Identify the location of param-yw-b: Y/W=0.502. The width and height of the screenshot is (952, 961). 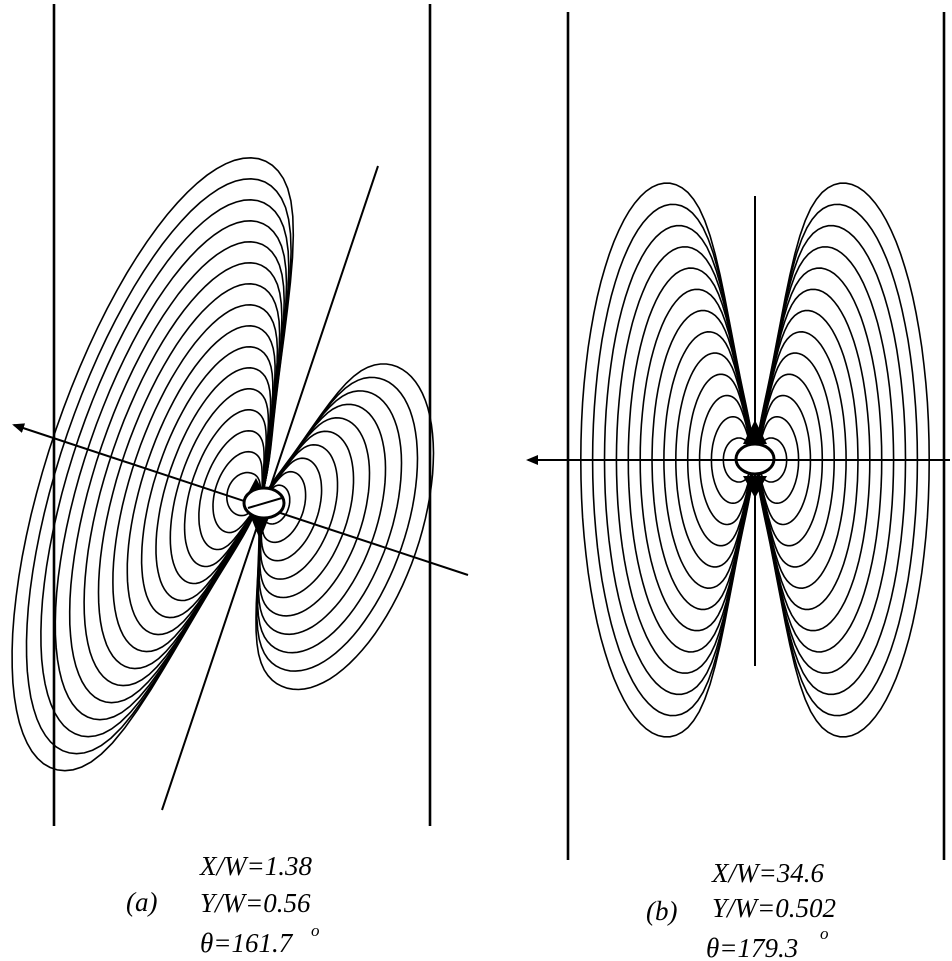
(774, 908).